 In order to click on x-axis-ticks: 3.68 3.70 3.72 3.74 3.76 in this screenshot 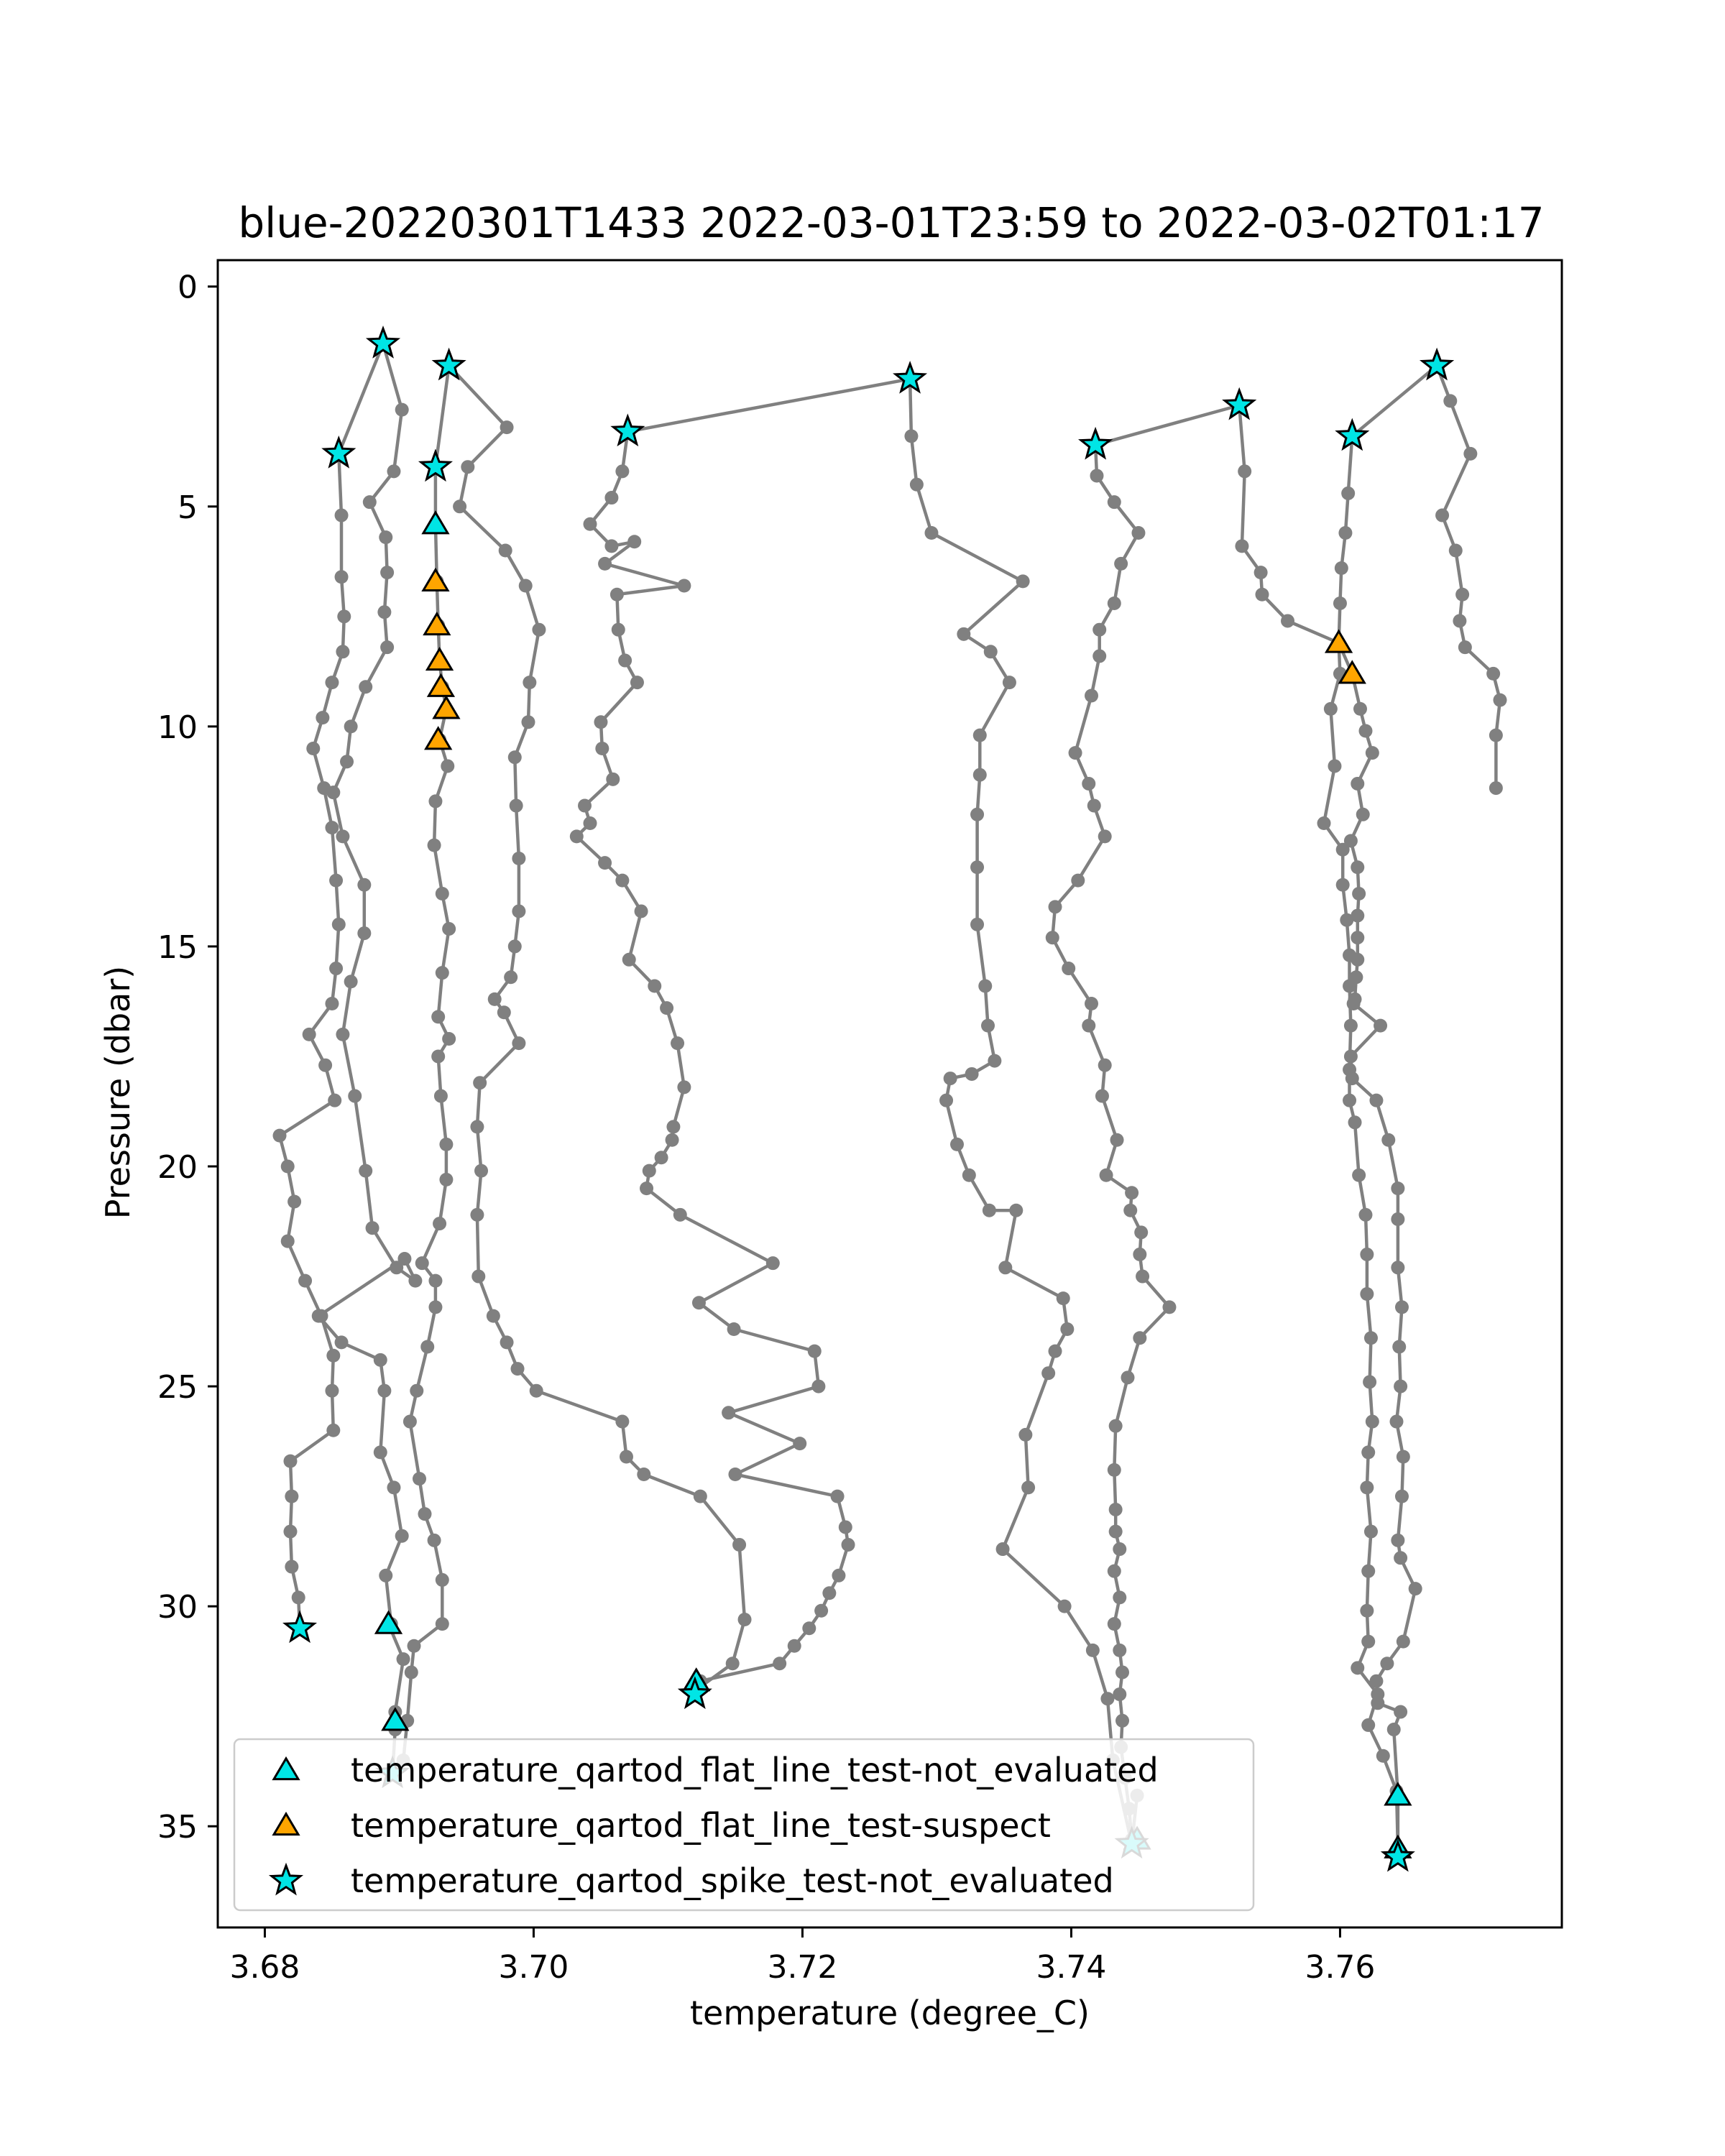, I will do `click(802, 1957)`.